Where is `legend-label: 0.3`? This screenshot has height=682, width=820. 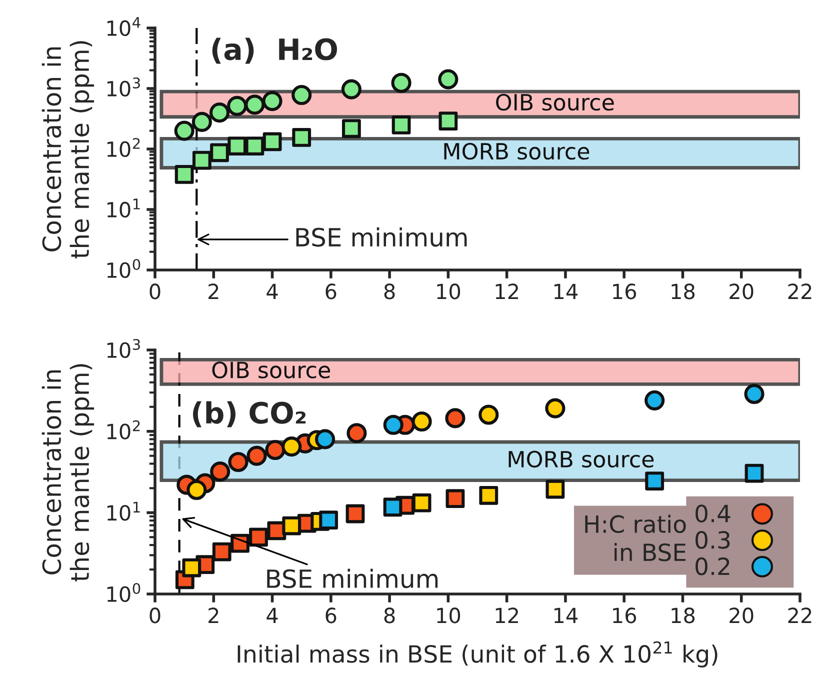
legend-label: 0.3 is located at coordinates (713, 540).